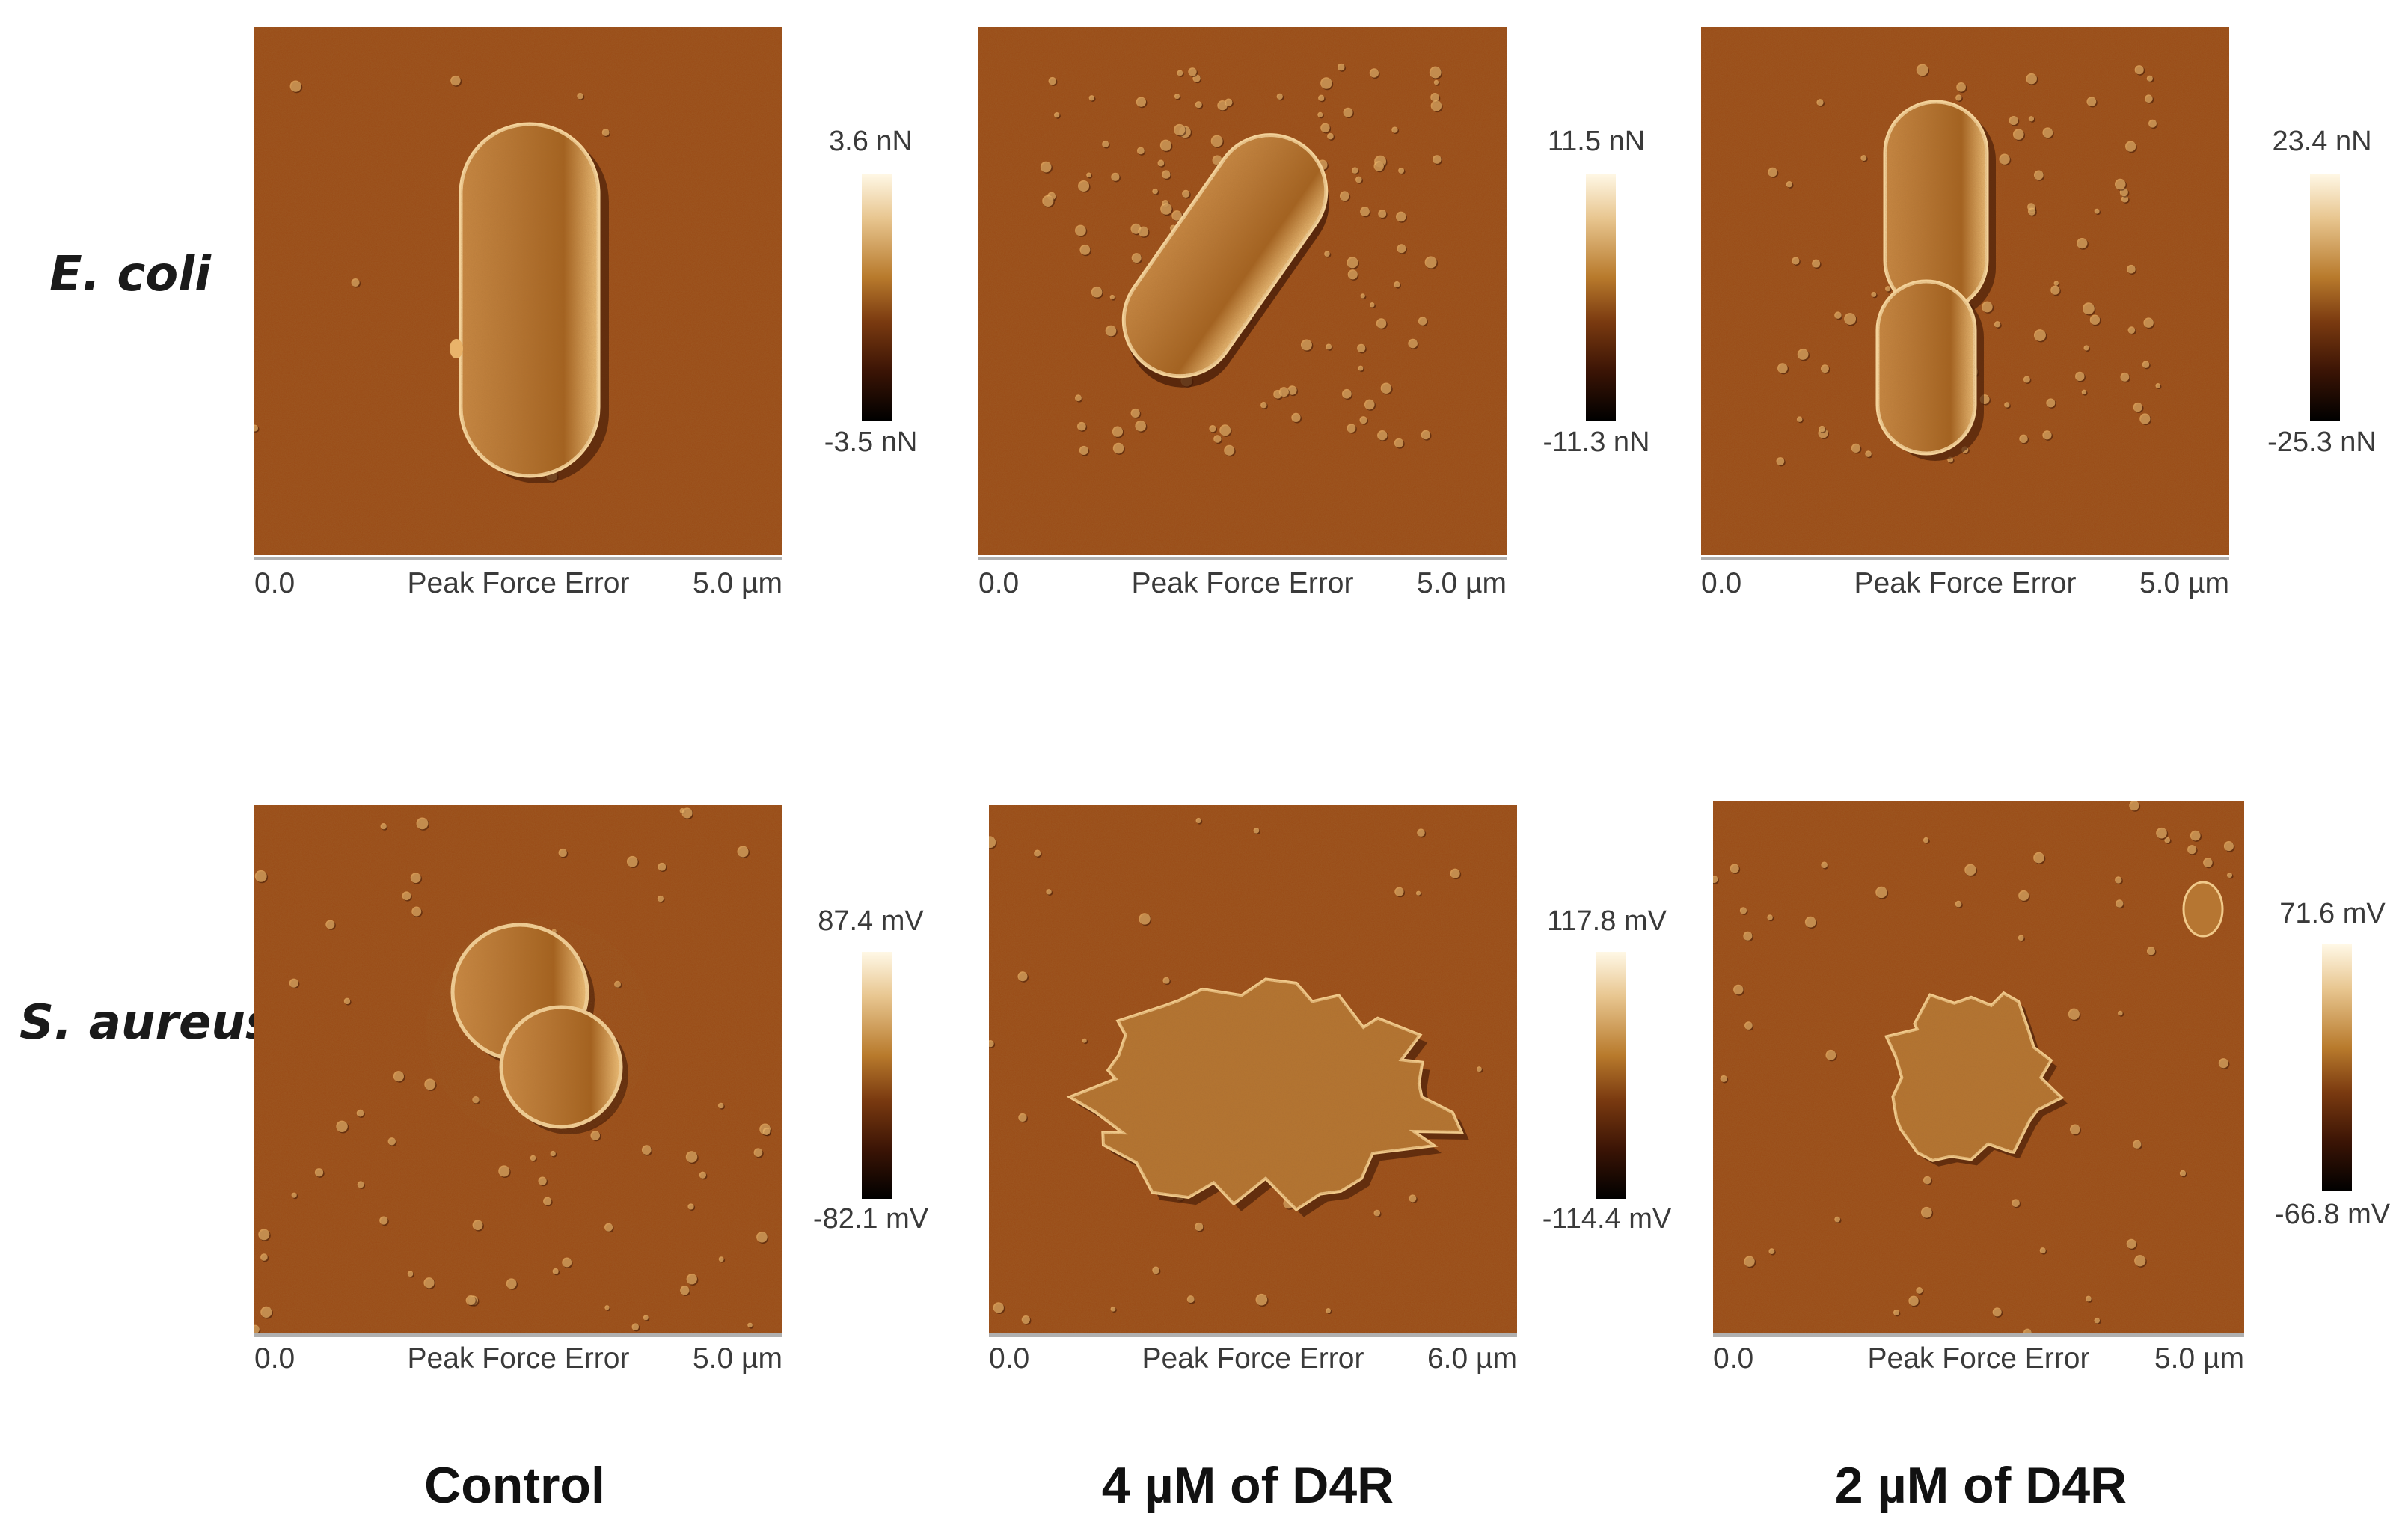  What do you see at coordinates (2322, 442) in the screenshot?
I see `colorbar-min-label: -25.3 nN` at bounding box center [2322, 442].